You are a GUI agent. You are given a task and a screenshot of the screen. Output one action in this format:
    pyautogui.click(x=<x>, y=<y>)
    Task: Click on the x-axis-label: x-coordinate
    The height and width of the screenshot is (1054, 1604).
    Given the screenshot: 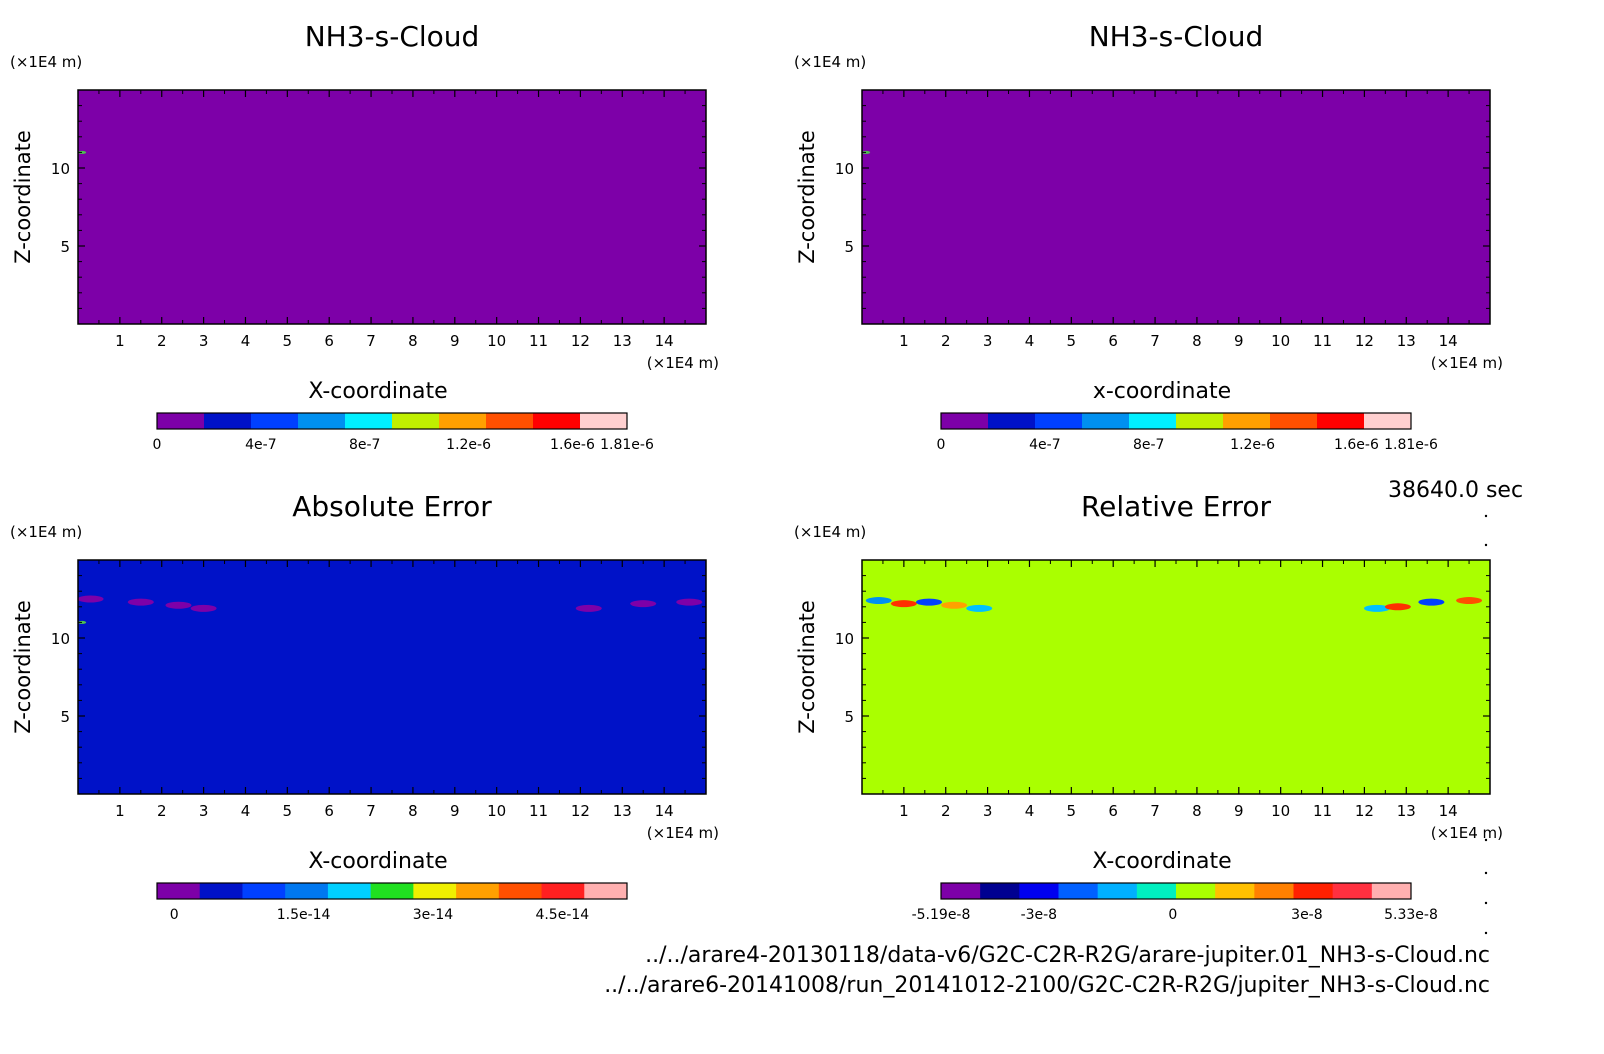 What is the action you would take?
    pyautogui.click(x=1162, y=391)
    